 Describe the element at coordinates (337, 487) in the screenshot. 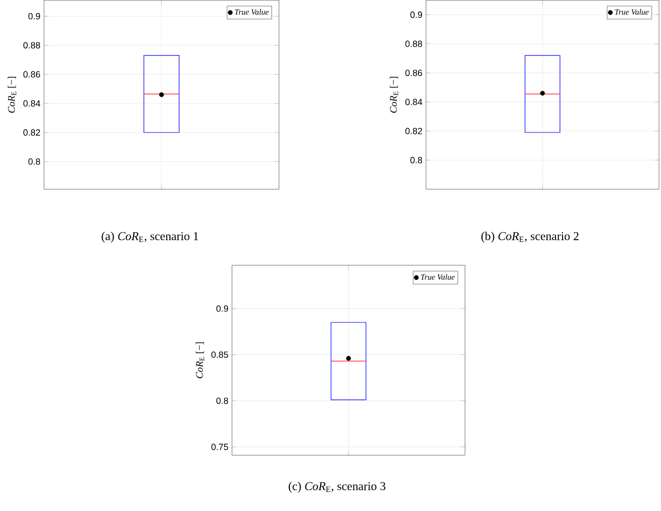

I see `text: (c) CoR$_{E}$, scenario 3` at that location.